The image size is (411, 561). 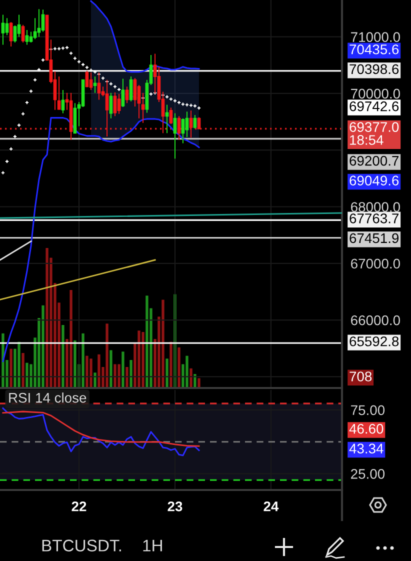 What do you see at coordinates (175, 506) in the screenshot?
I see `x-tick-label: 23` at bounding box center [175, 506].